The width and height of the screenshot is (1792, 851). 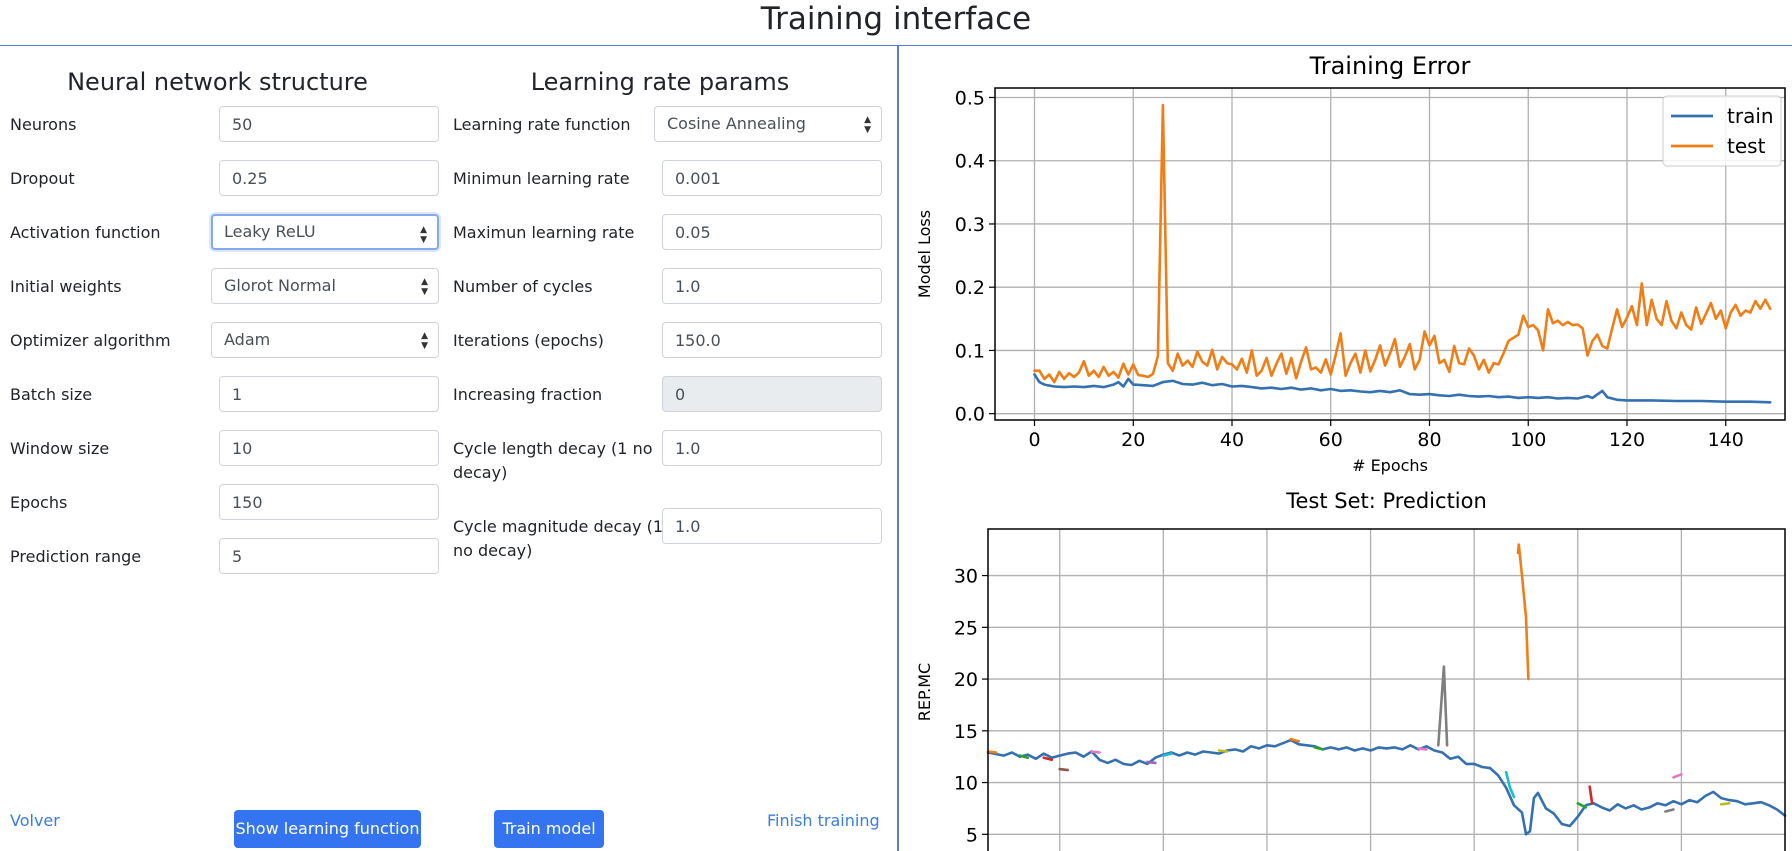 I want to click on cycle-length-decay-input, so click(x=772, y=448).